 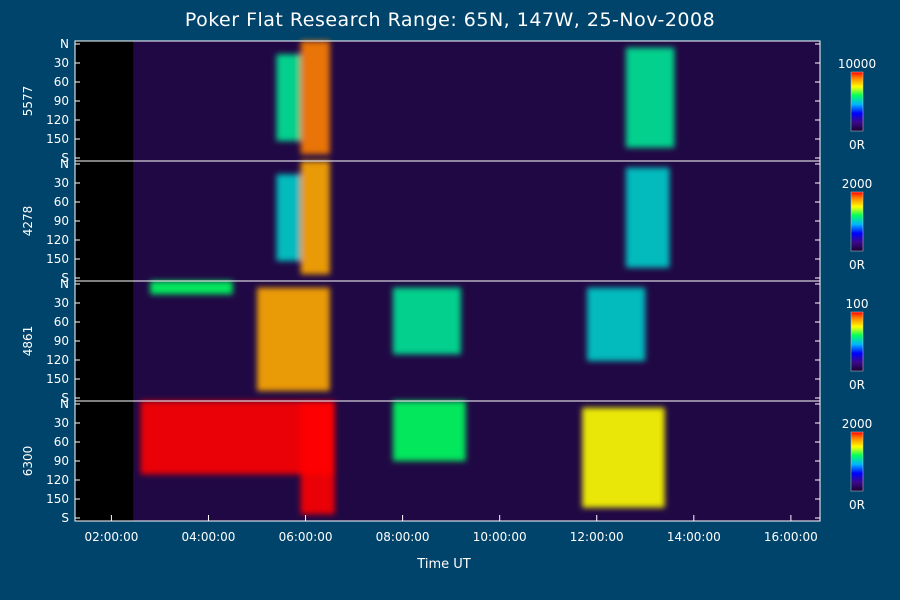 What do you see at coordinates (306, 537) in the screenshot?
I see `x-tick-label: 06:00:00` at bounding box center [306, 537].